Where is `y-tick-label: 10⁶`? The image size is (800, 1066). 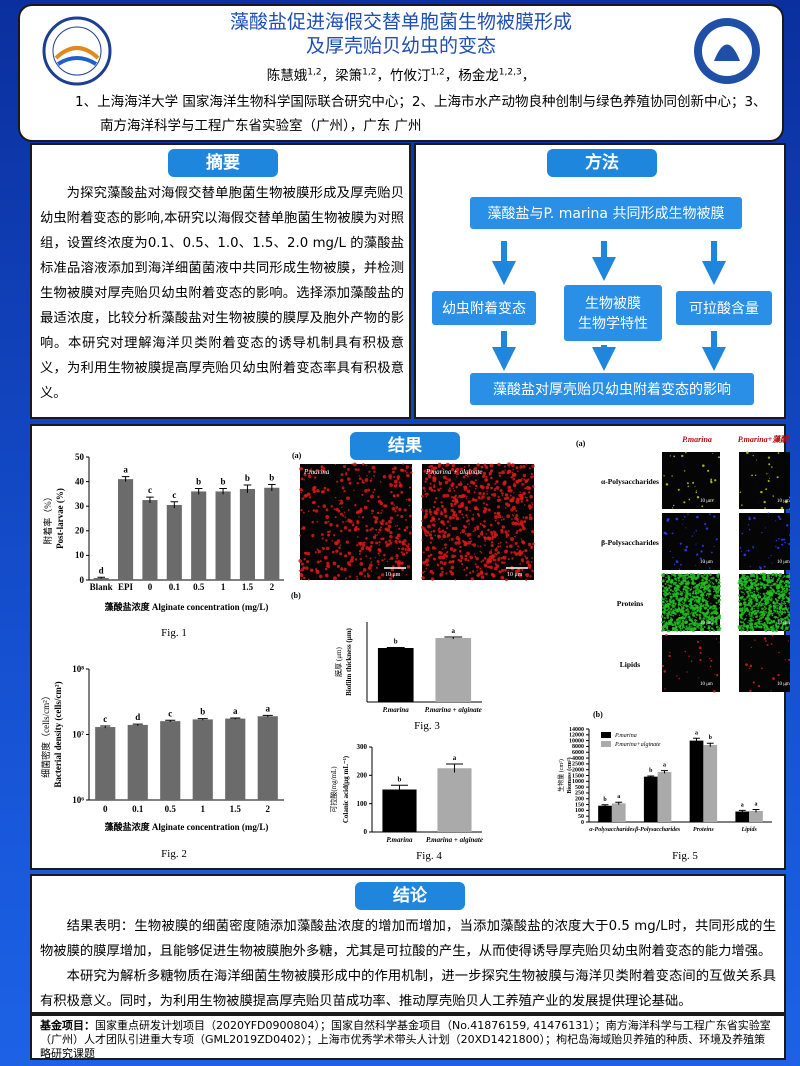
y-tick-label: 10⁶ is located at coordinates (78, 800).